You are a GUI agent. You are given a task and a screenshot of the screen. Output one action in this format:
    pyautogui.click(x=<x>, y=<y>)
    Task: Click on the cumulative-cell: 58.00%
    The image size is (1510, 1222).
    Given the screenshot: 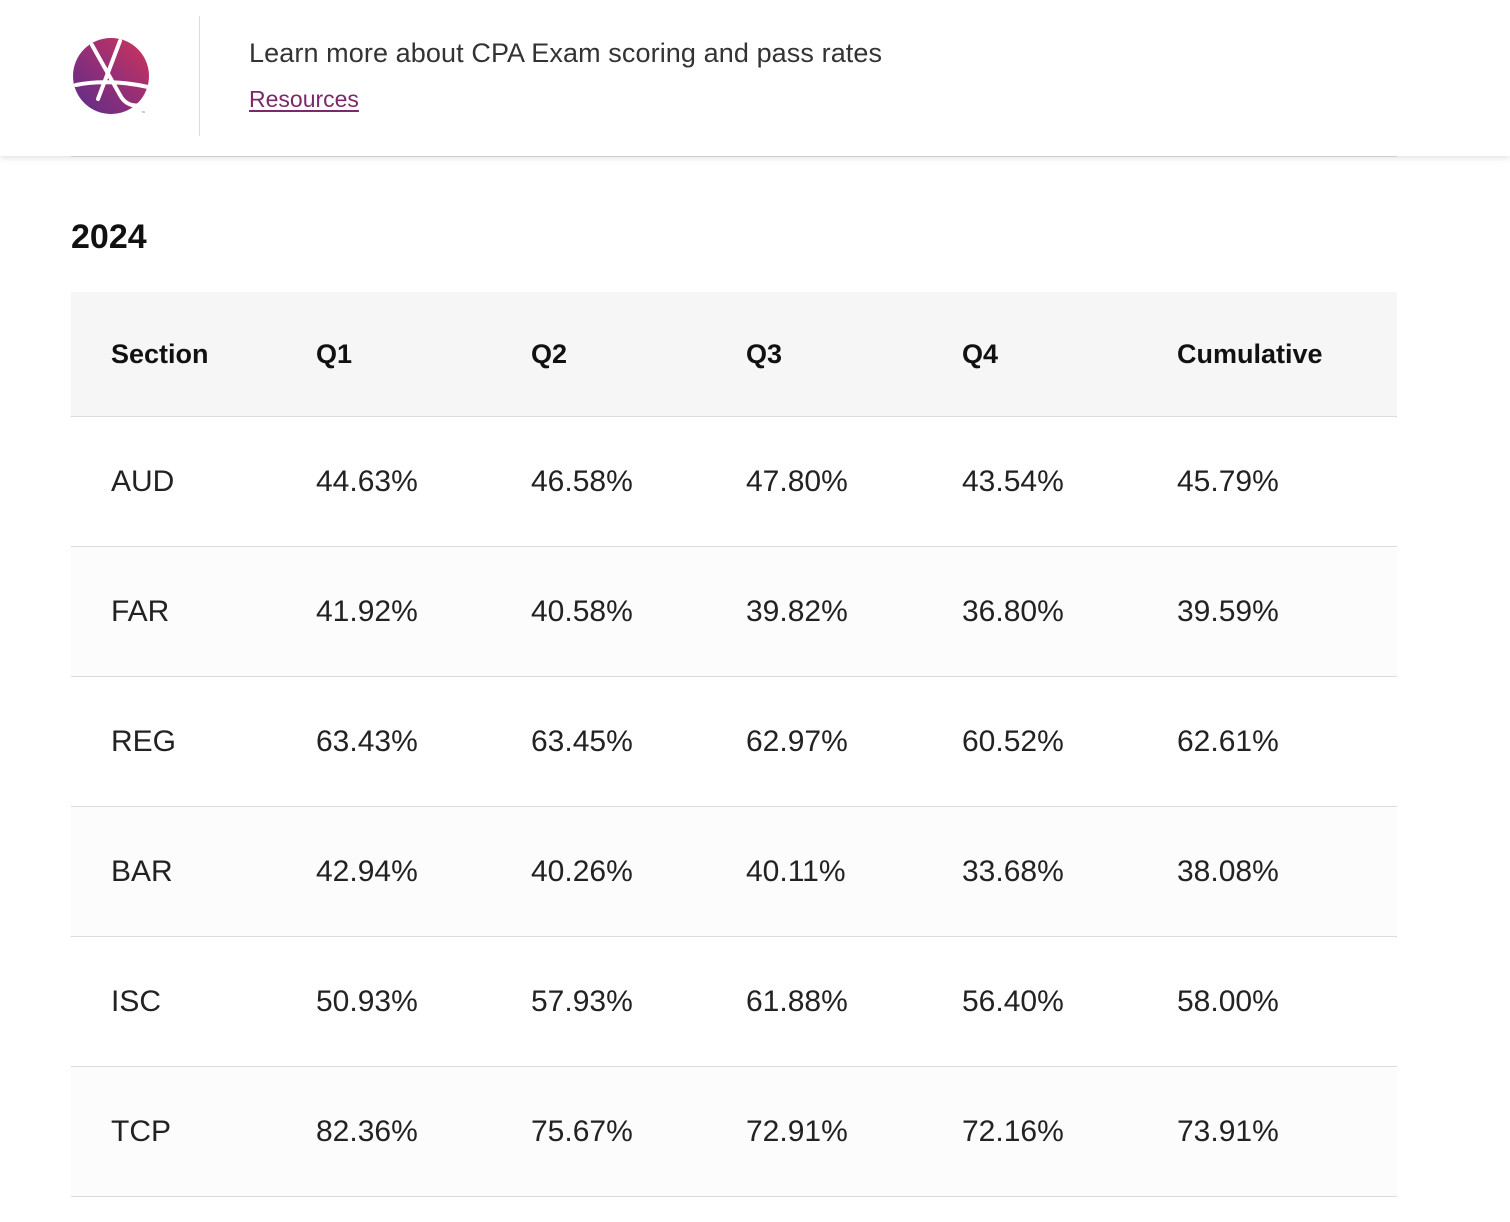 What is the action you would take?
    pyautogui.click(x=1228, y=1001)
    